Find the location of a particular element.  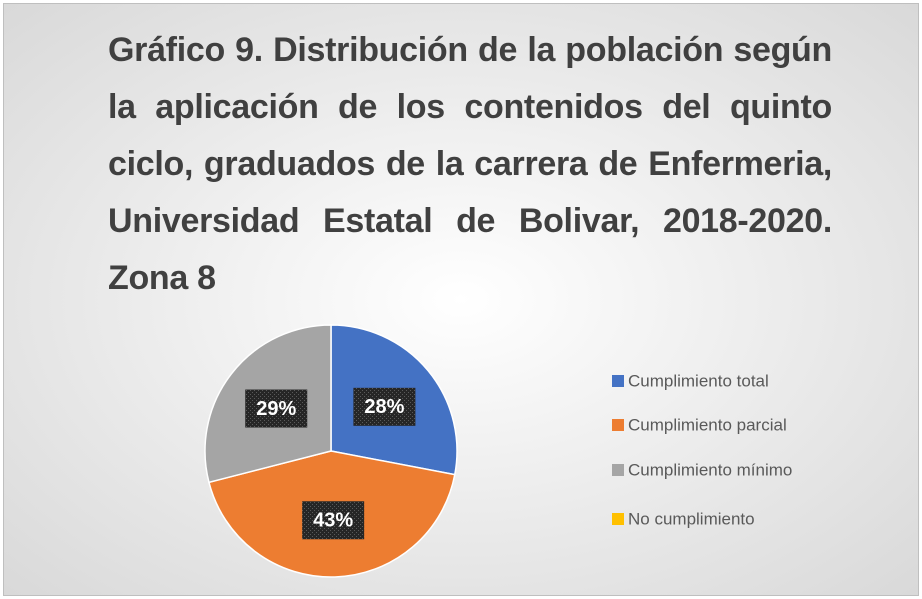

data-label: 43% is located at coordinates (333, 521).